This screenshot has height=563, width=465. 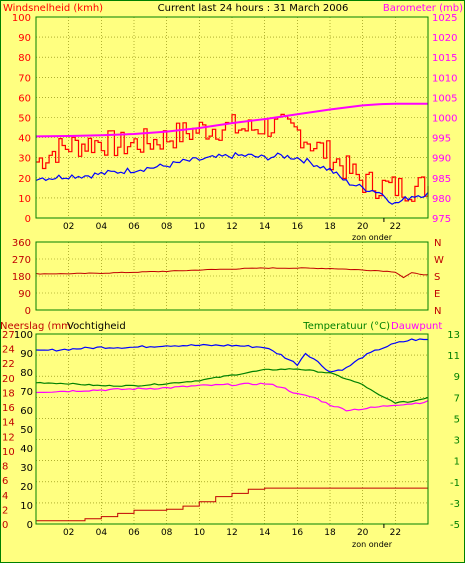 What do you see at coordinates (457, 441) in the screenshot?
I see `temperature-y-tick: 3` at bounding box center [457, 441].